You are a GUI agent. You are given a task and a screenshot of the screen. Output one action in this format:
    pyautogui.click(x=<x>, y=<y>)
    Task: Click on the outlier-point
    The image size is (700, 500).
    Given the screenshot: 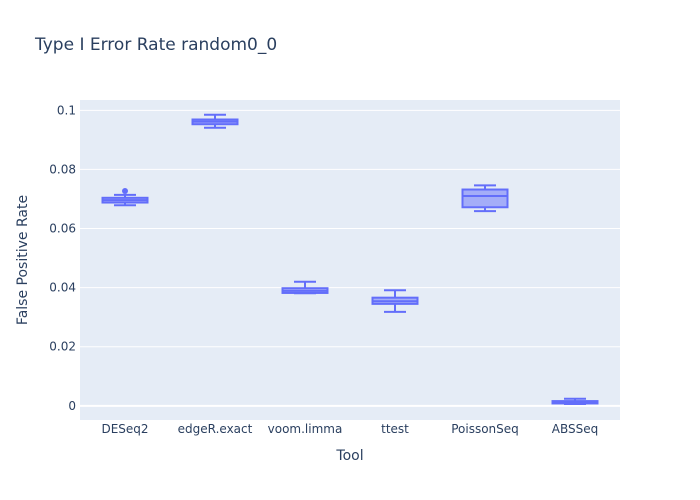 What is the action you would take?
    pyautogui.click(x=125, y=191)
    